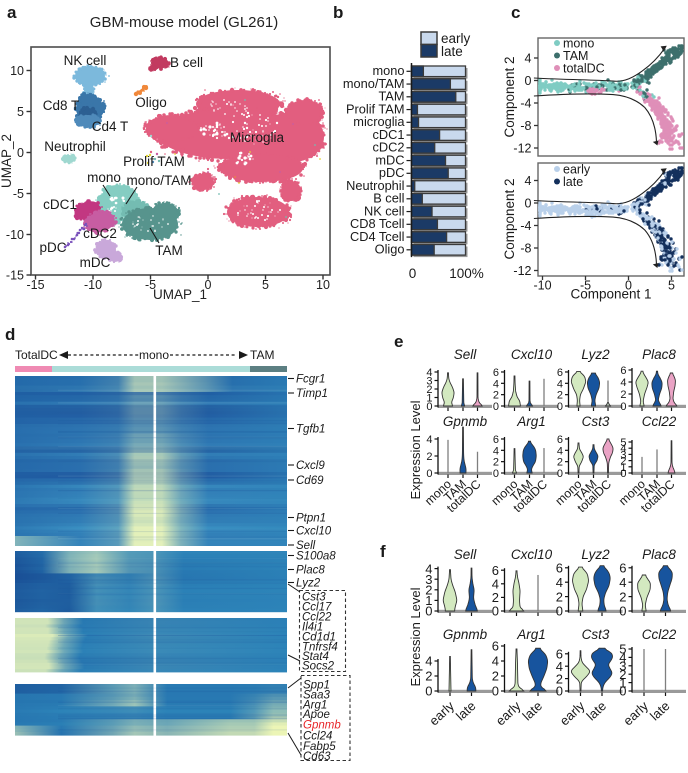 This screenshot has height=773, width=688. What do you see at coordinates (100, 233) in the screenshot?
I see `svg-text: cDC2` at bounding box center [100, 233].